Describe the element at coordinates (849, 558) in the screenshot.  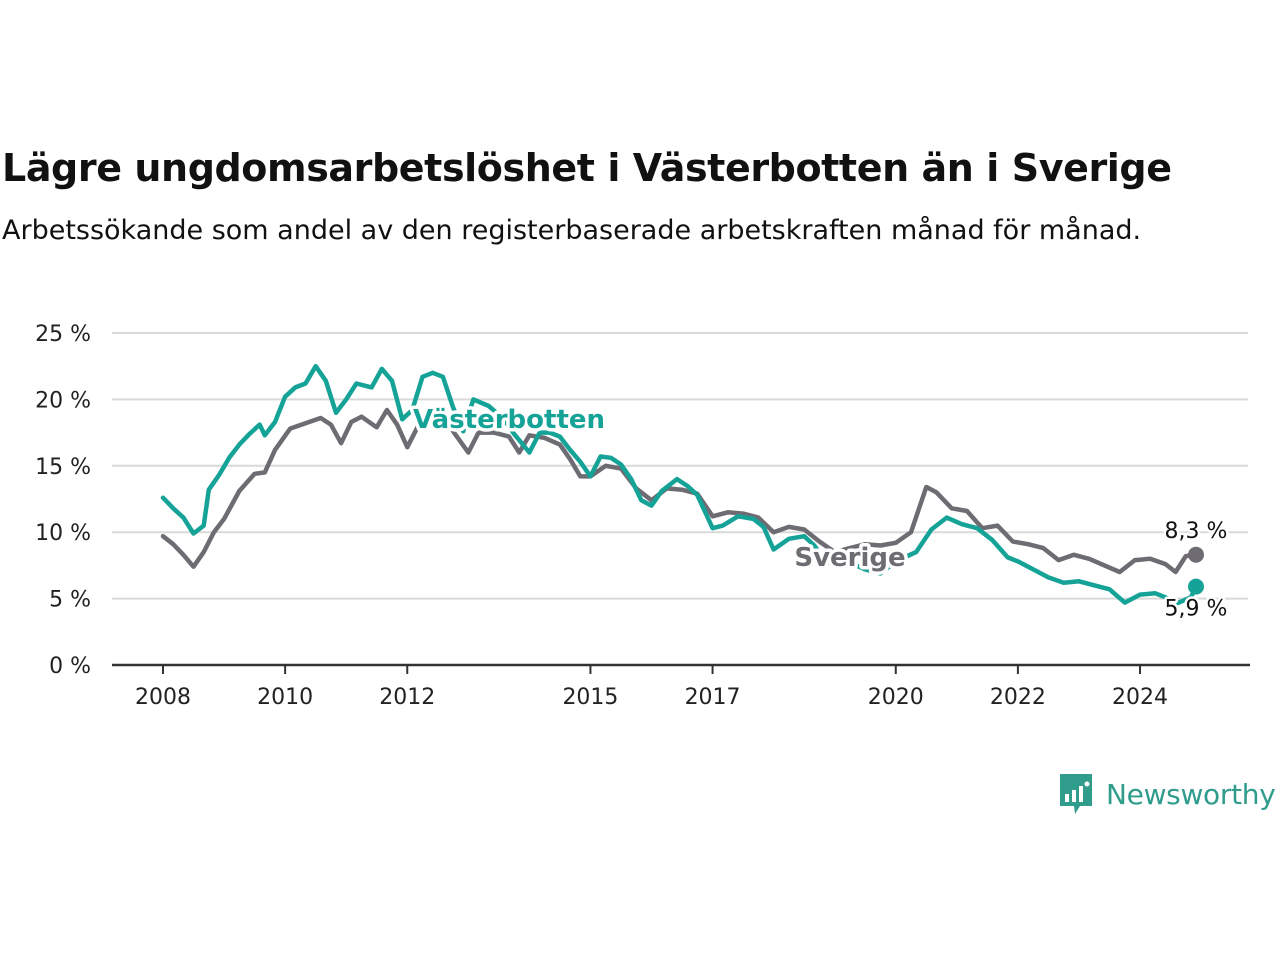
I see `series-label-sverige: Sverige` at that location.